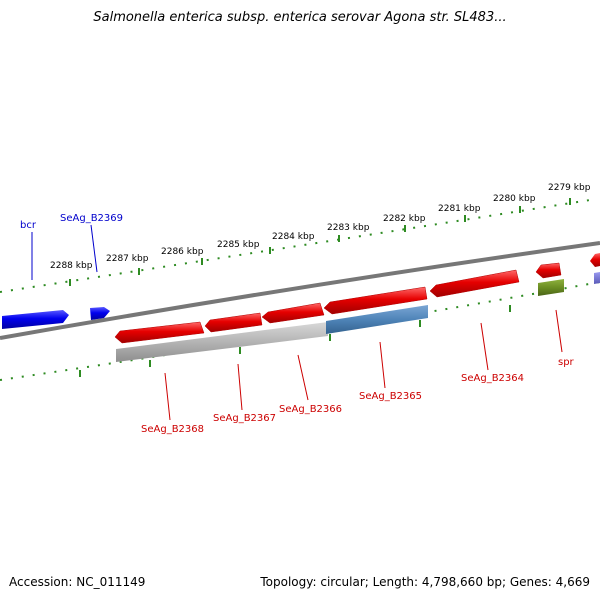 The width and height of the screenshot is (600, 600). I want to click on tick-label: 2286 kbp, so click(182, 252).